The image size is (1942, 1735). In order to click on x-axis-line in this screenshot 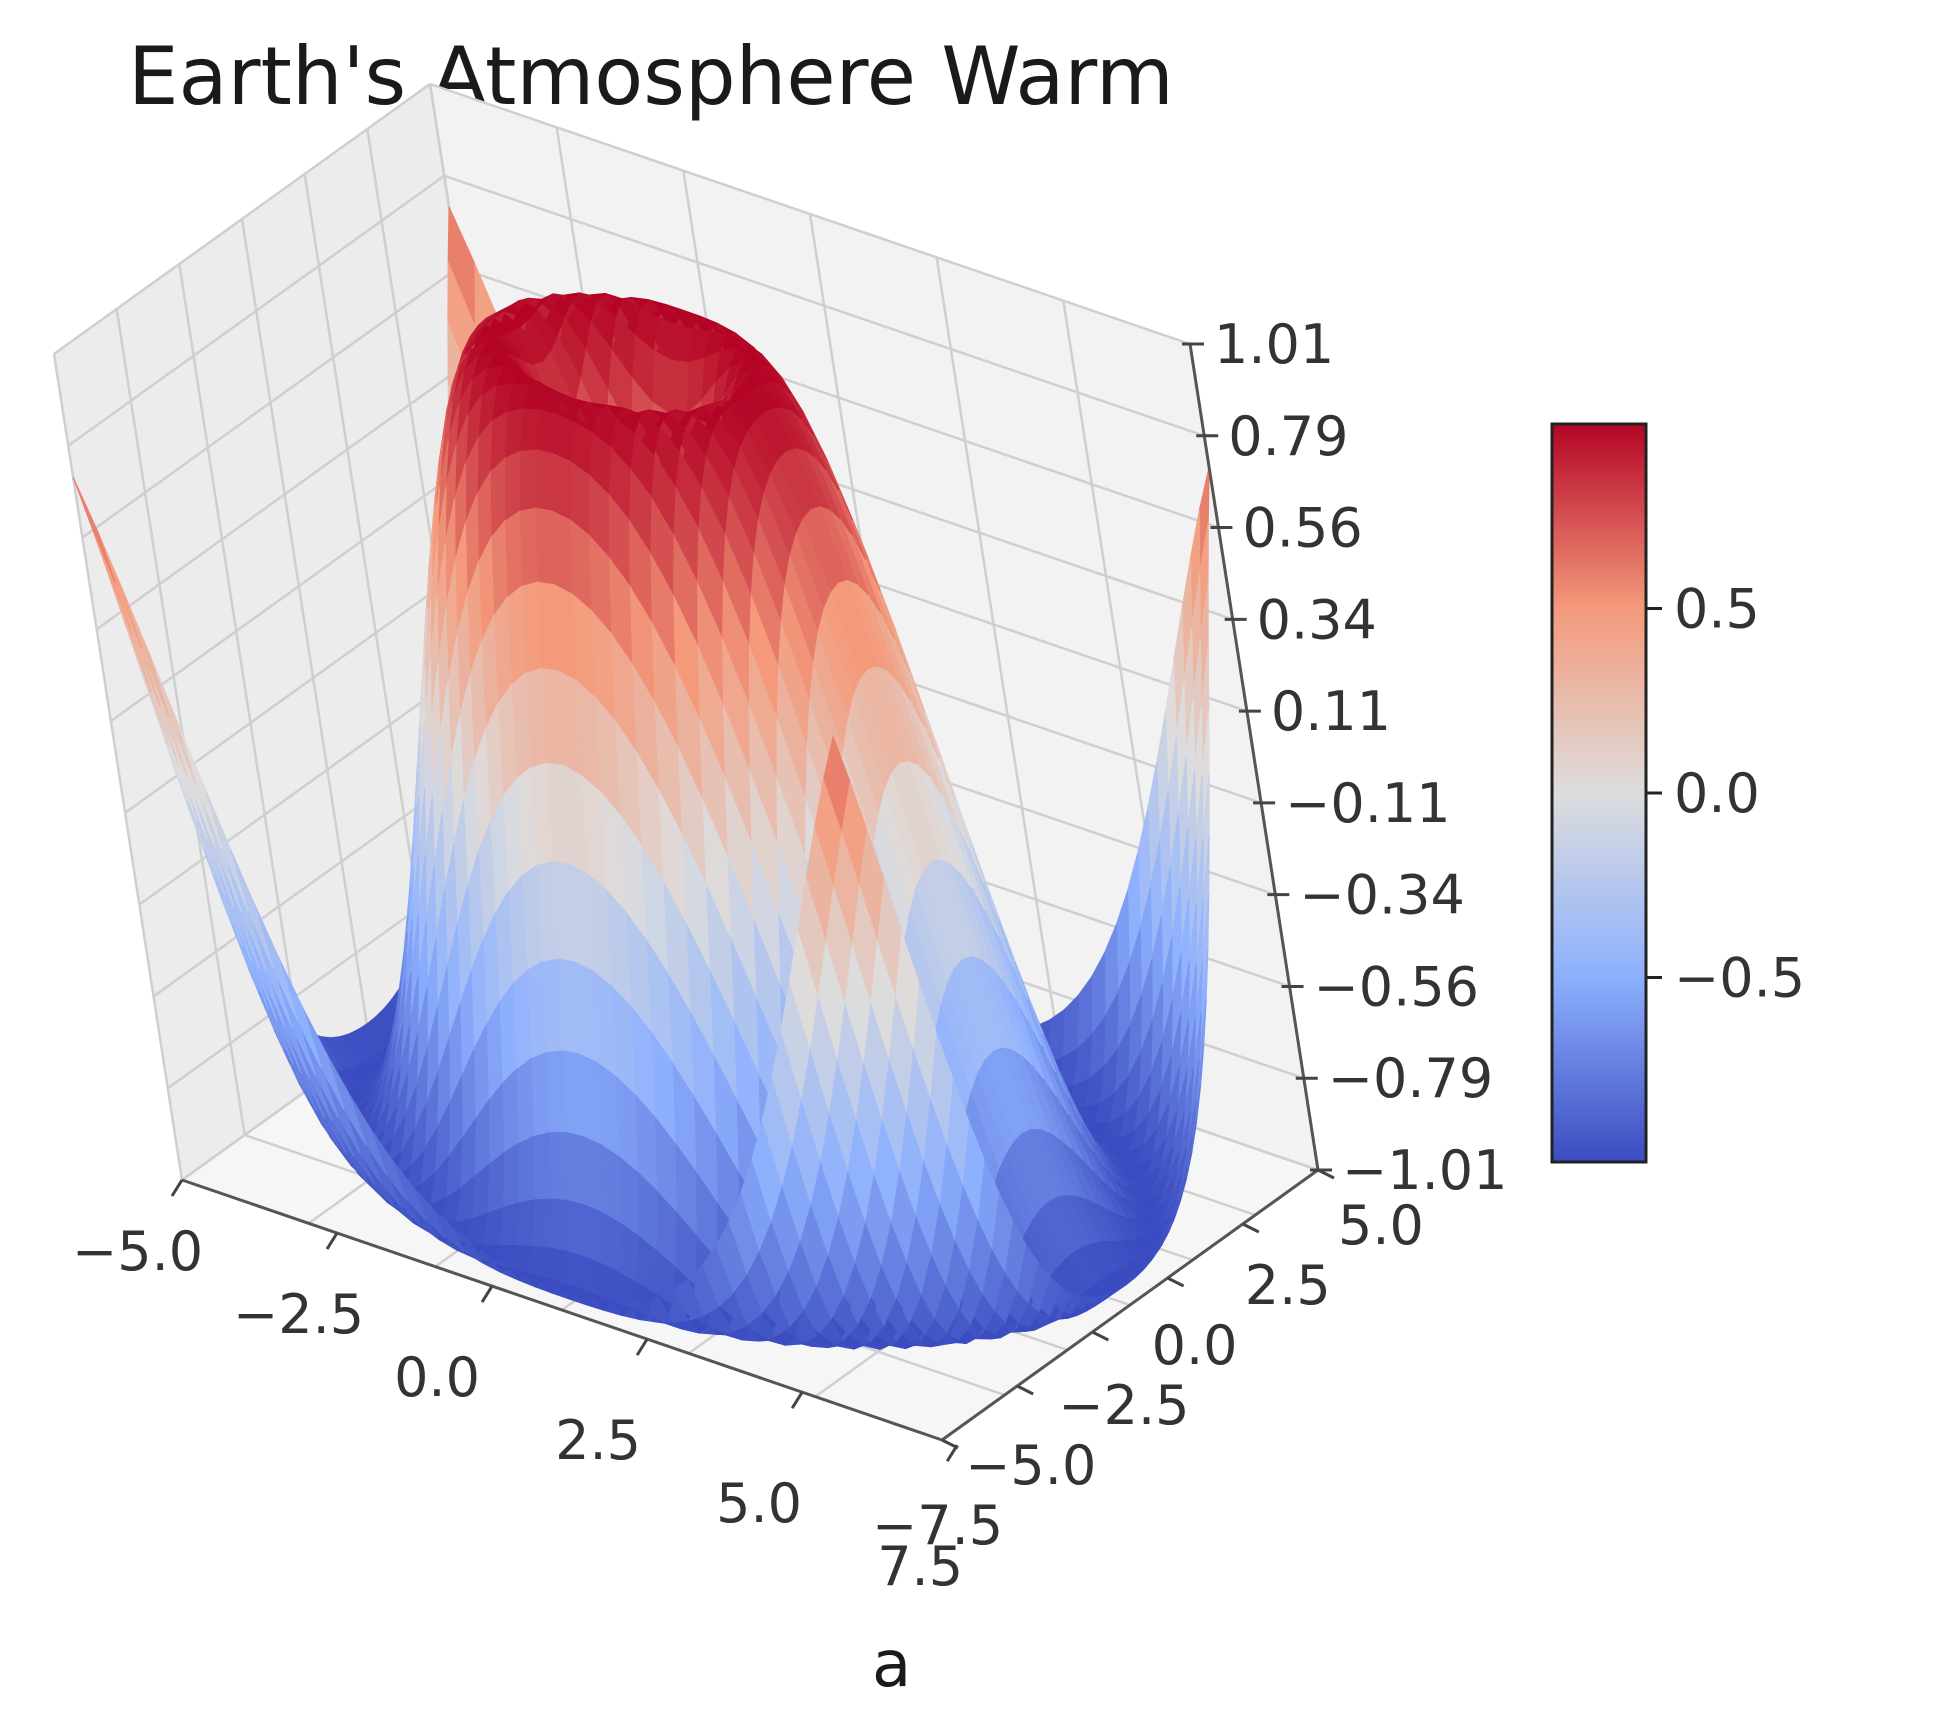, I will do `click(562, 1310)`.